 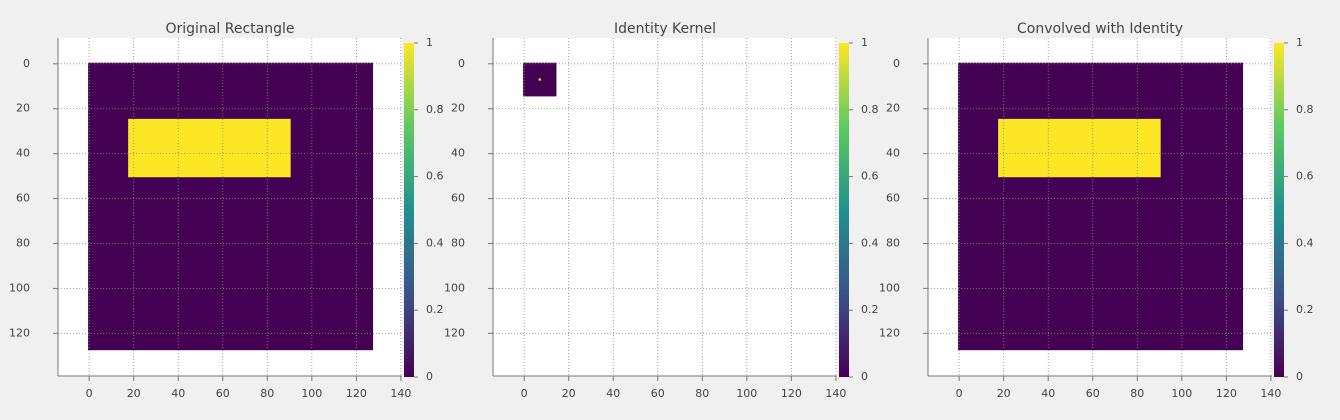 What do you see at coordinates (1100, 29) in the screenshot?
I see `chart-title: Convolved with Identity` at bounding box center [1100, 29].